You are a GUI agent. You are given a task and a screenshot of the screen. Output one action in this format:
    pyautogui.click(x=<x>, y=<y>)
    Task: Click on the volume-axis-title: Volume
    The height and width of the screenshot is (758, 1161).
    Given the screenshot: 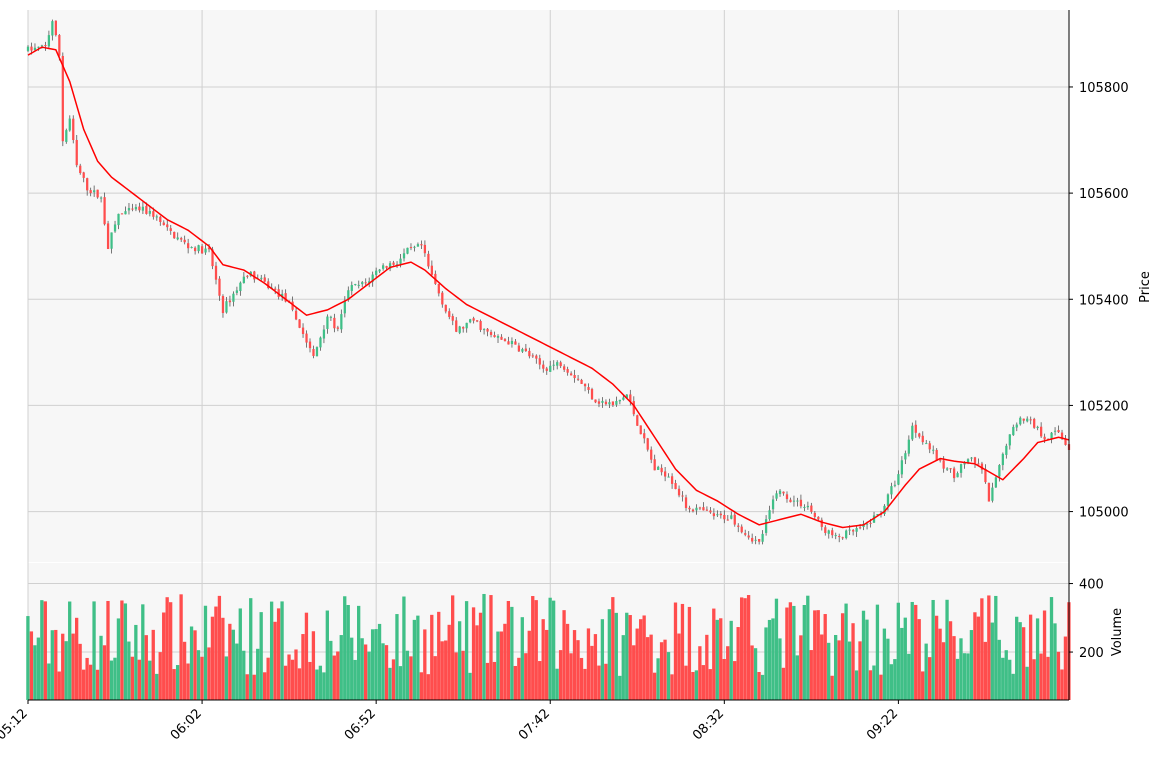 What is the action you would take?
    pyautogui.click(x=1117, y=632)
    